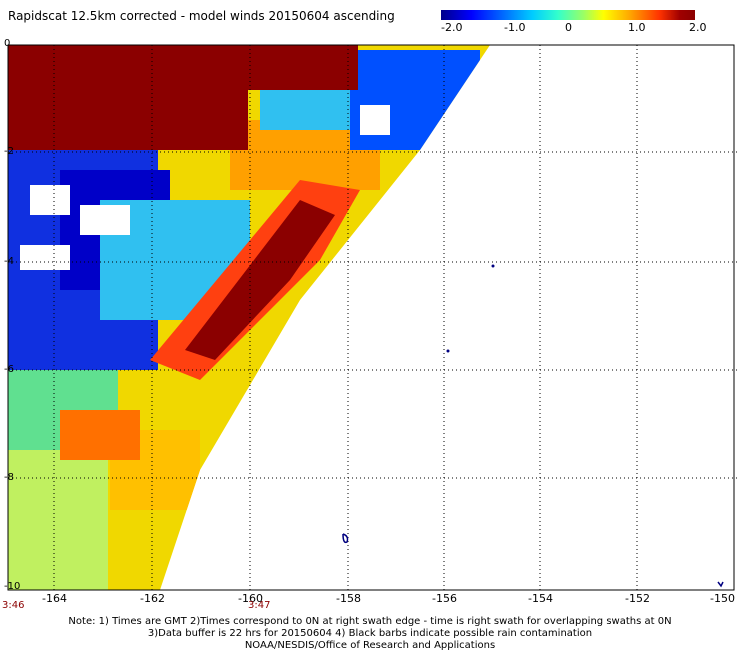 This screenshot has height=651, width=740. What do you see at coordinates (9, 369) in the screenshot?
I see `lat-label-6: -6` at bounding box center [9, 369].